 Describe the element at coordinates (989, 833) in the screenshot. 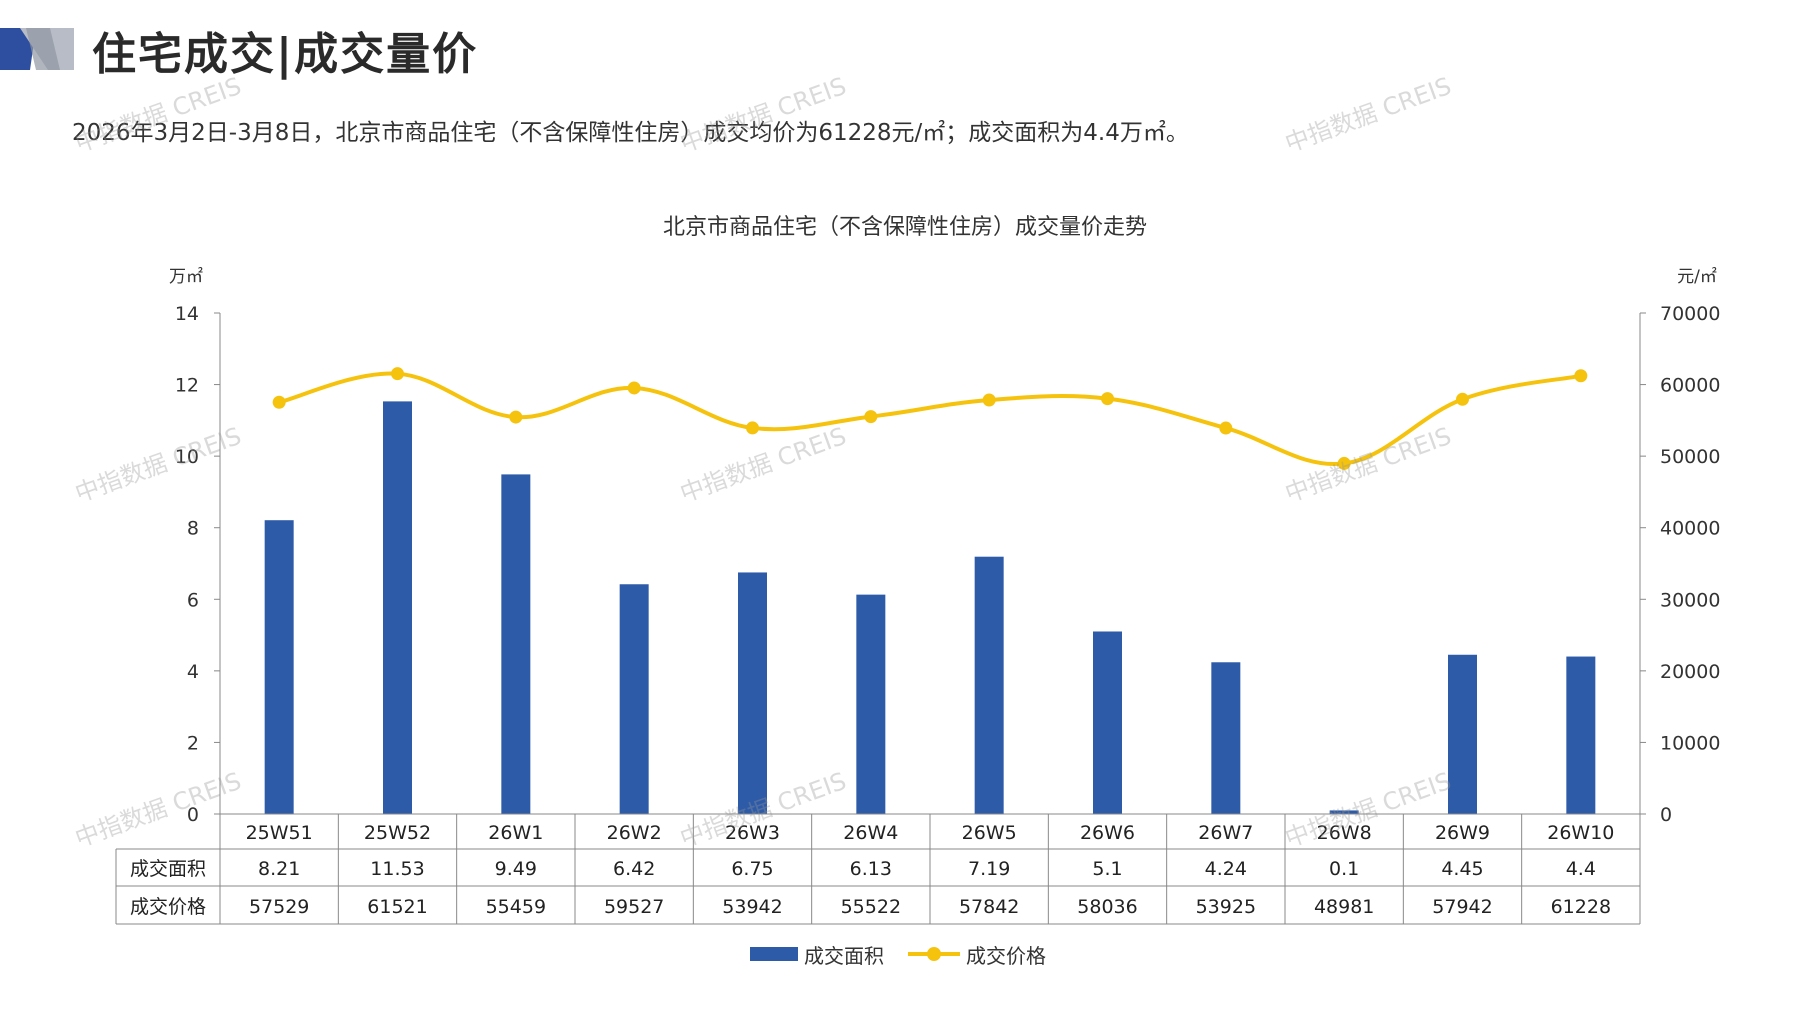

I see `x-tick-label: 26W5` at that location.